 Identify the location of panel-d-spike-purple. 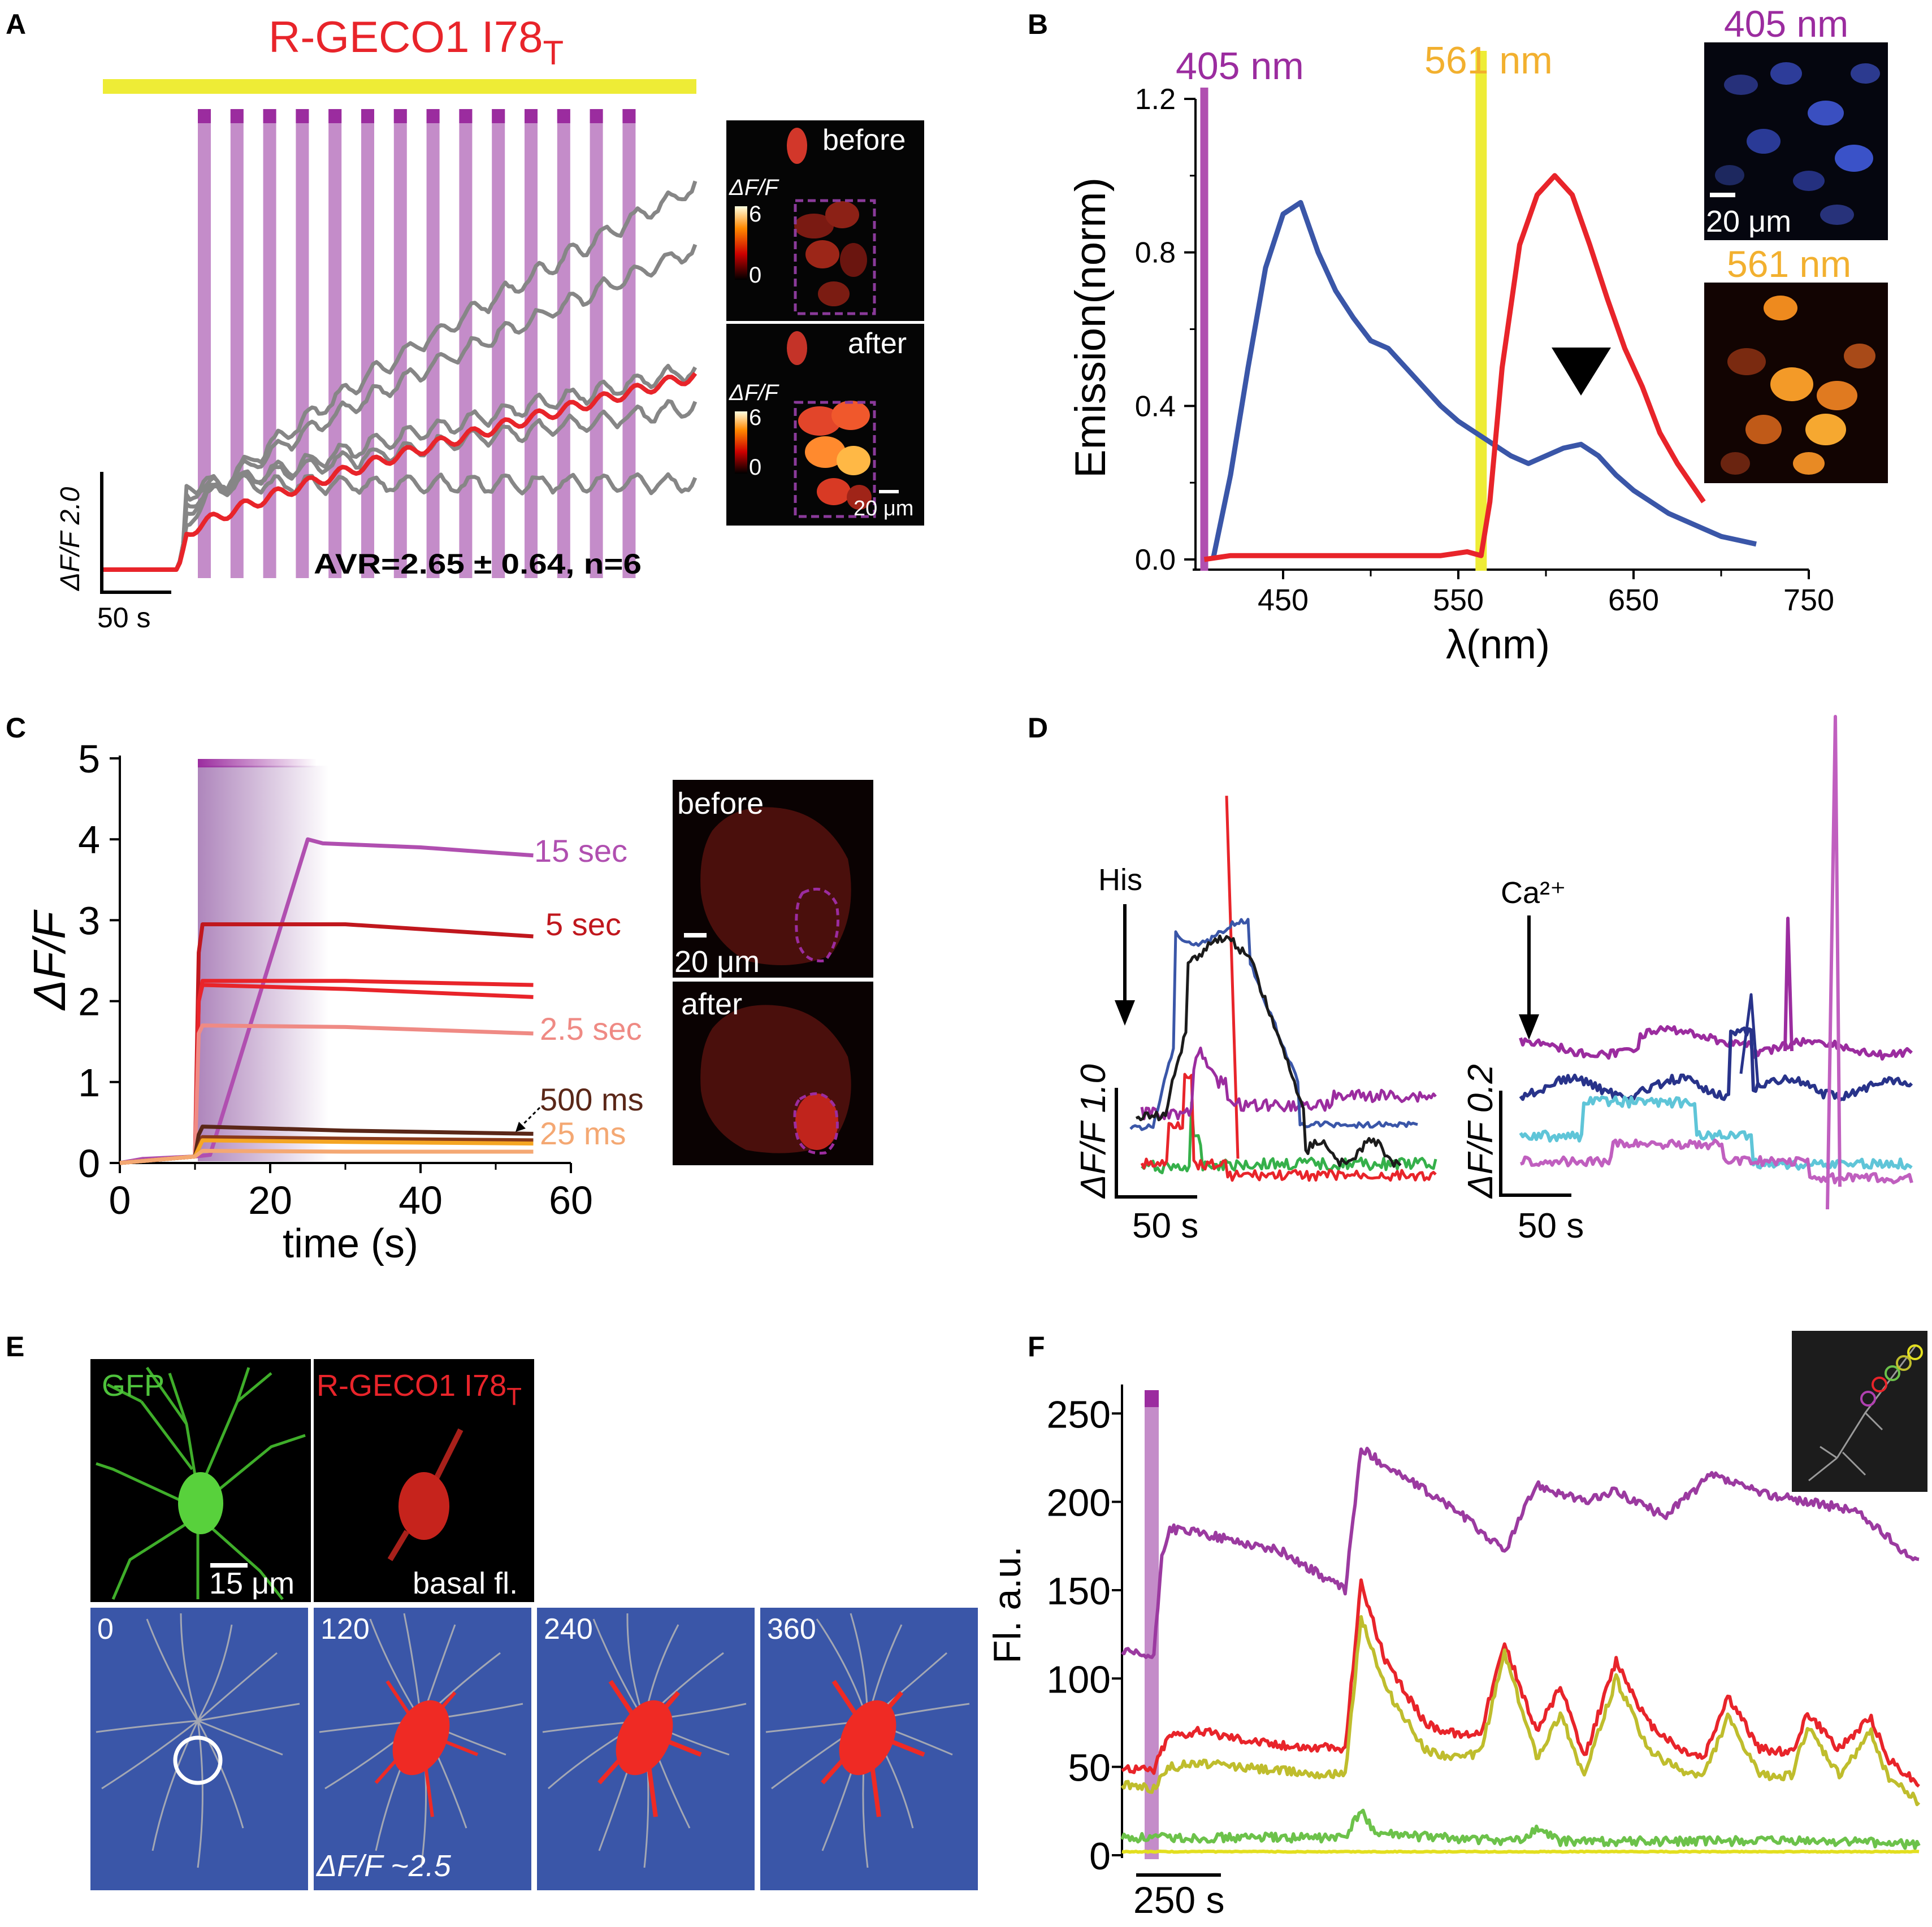
(1788, 984).